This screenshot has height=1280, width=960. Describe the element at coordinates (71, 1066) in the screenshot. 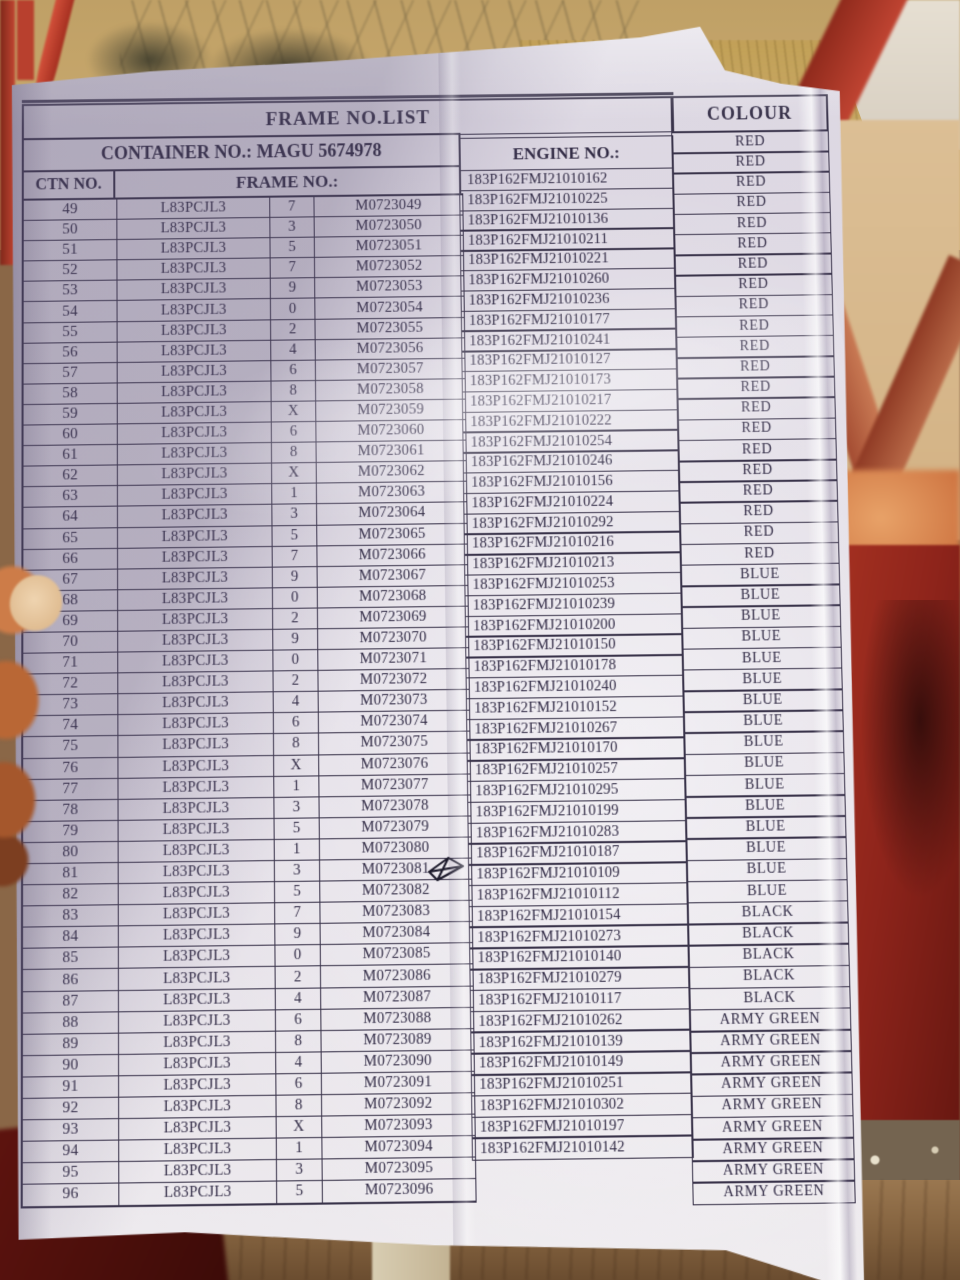

I see `ctn-cell: 90` at that location.